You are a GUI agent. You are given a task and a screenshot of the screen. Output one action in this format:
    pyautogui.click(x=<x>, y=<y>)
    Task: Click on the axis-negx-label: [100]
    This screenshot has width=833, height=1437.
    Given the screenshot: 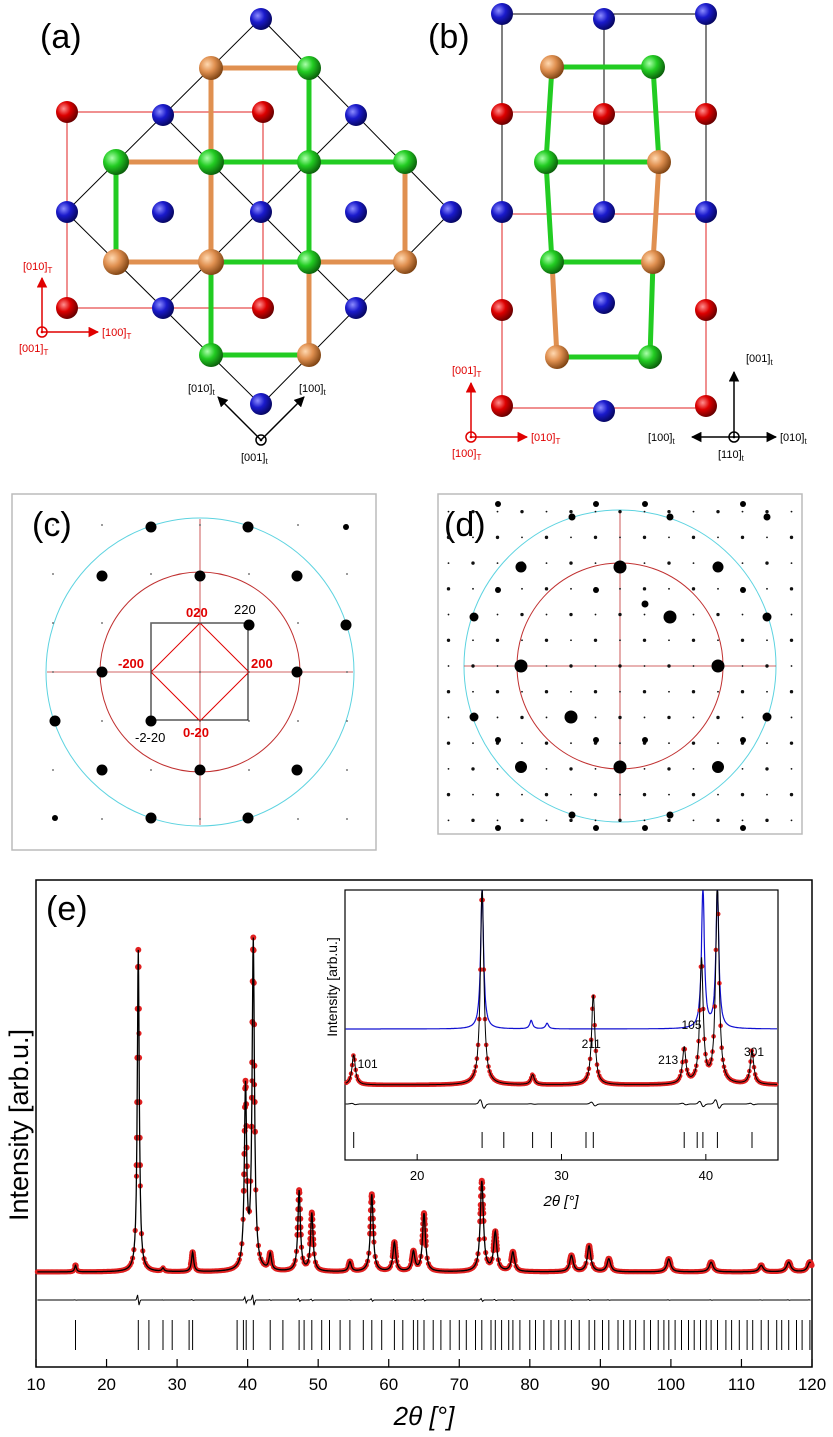 What is the action you would take?
    pyautogui.click(x=660, y=438)
    